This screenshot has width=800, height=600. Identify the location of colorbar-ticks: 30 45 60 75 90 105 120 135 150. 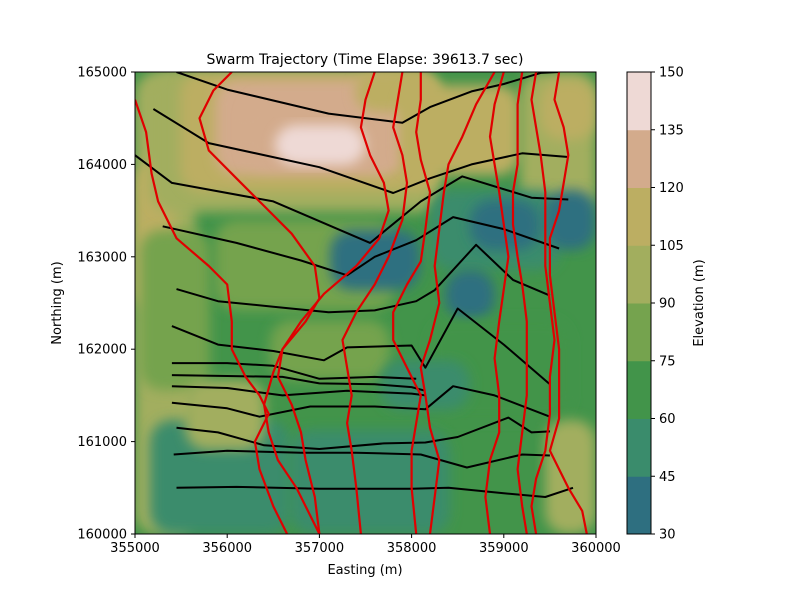
(667, 304).